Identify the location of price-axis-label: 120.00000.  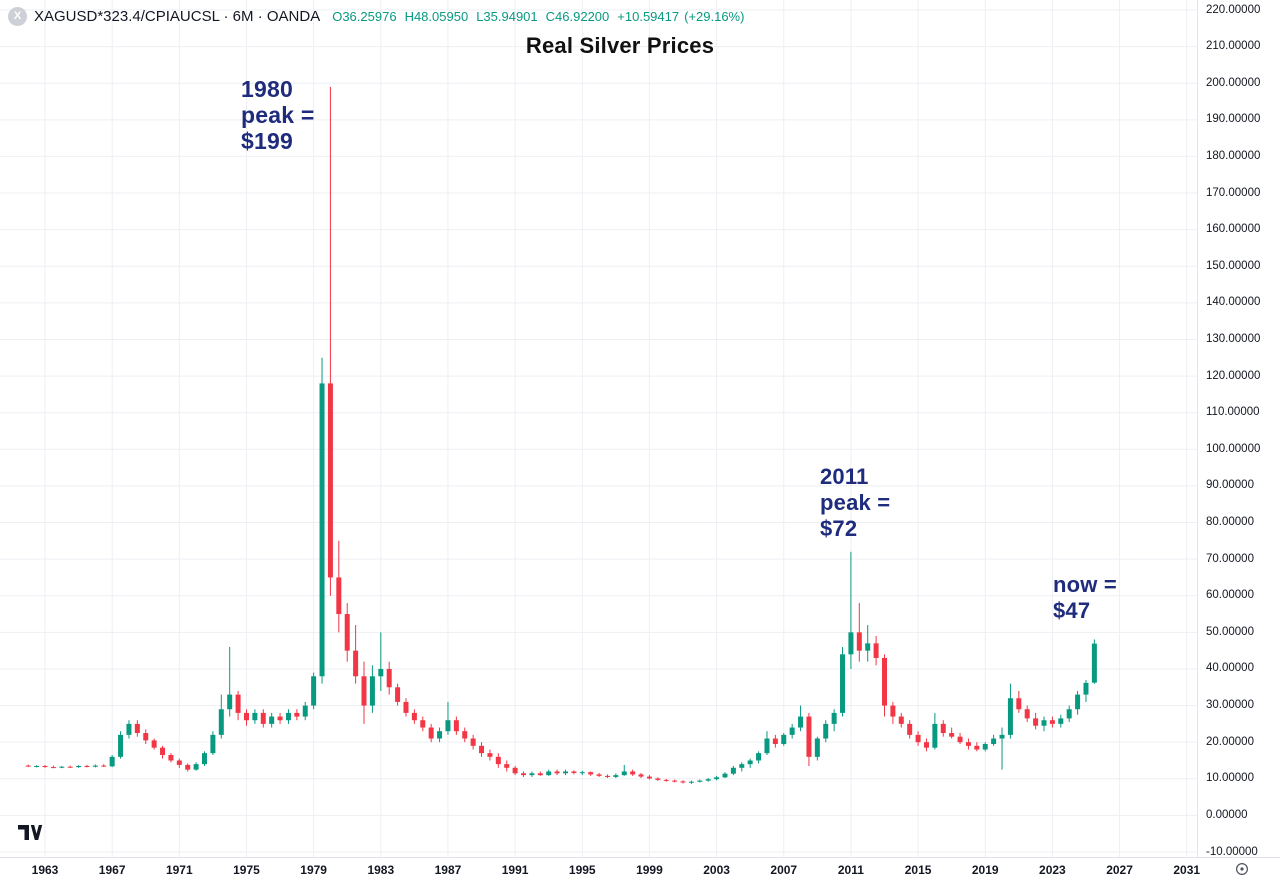
(1233, 375).